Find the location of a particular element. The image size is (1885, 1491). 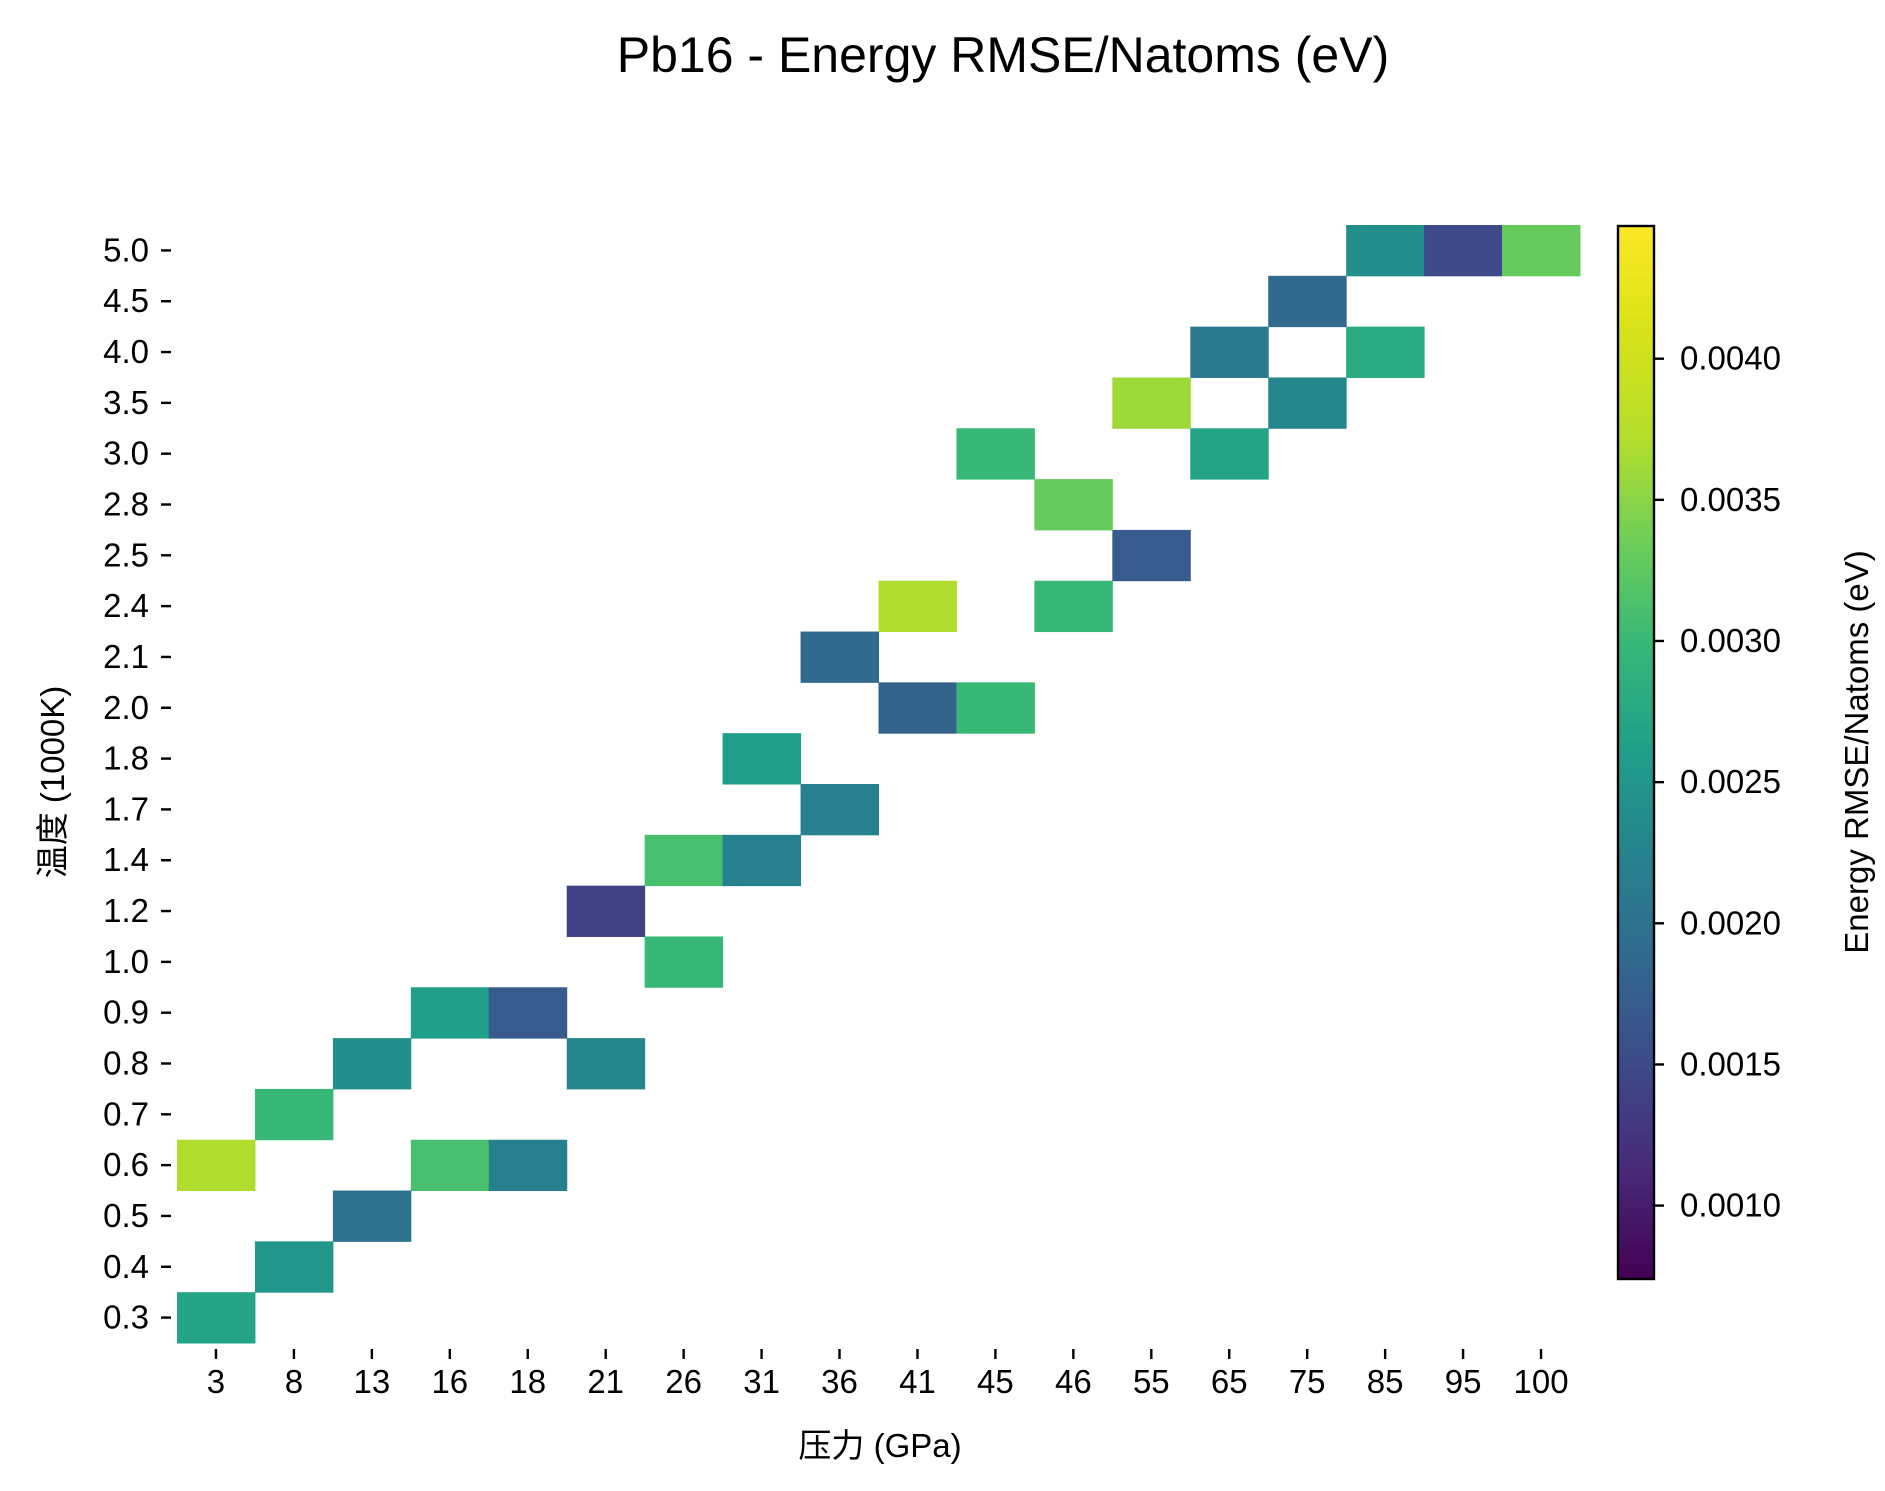

x-tick-label: 8 is located at coordinates (294, 1381).